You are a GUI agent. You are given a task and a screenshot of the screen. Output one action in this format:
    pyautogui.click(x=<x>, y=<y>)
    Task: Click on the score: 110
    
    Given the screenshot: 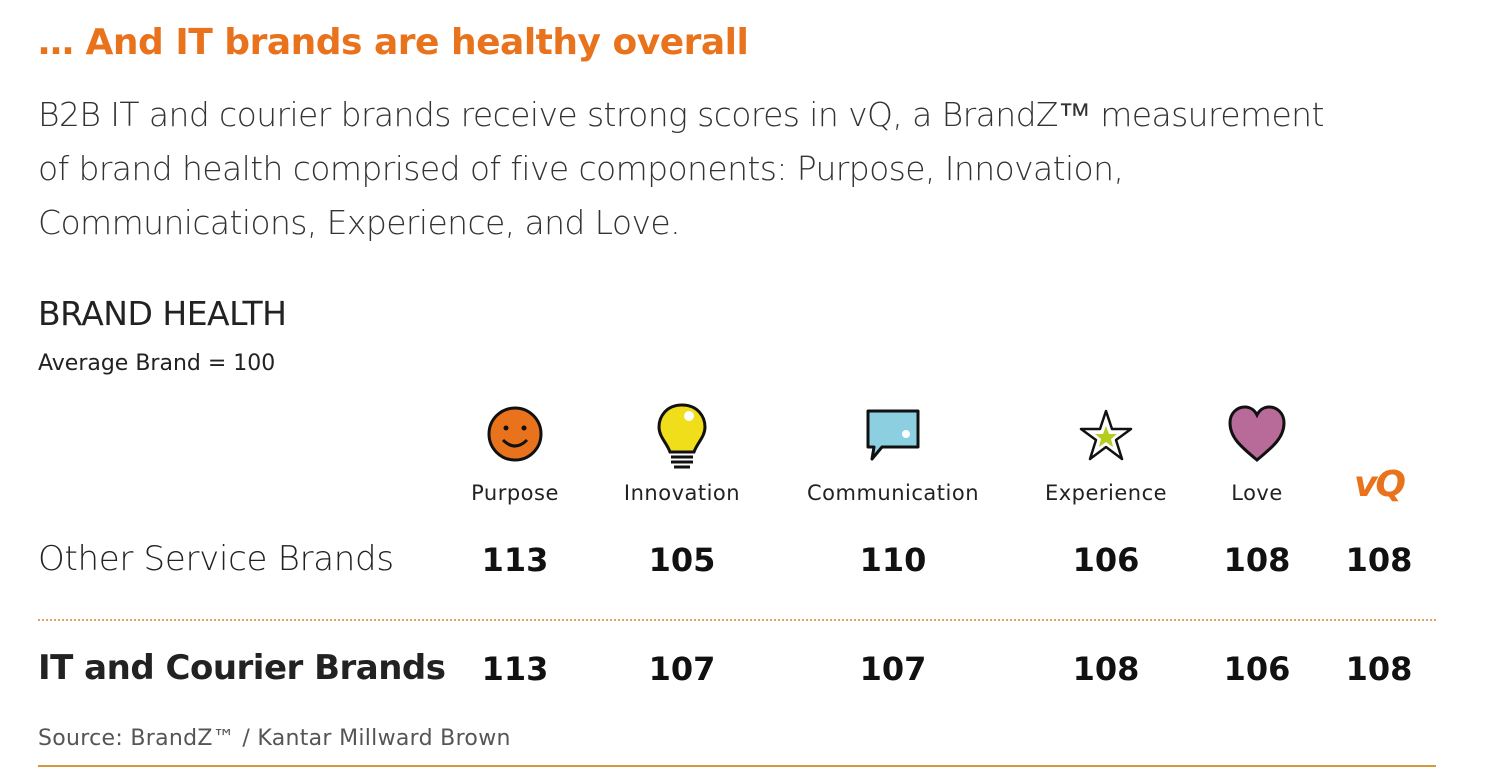 What is the action you would take?
    pyautogui.click(x=893, y=560)
    